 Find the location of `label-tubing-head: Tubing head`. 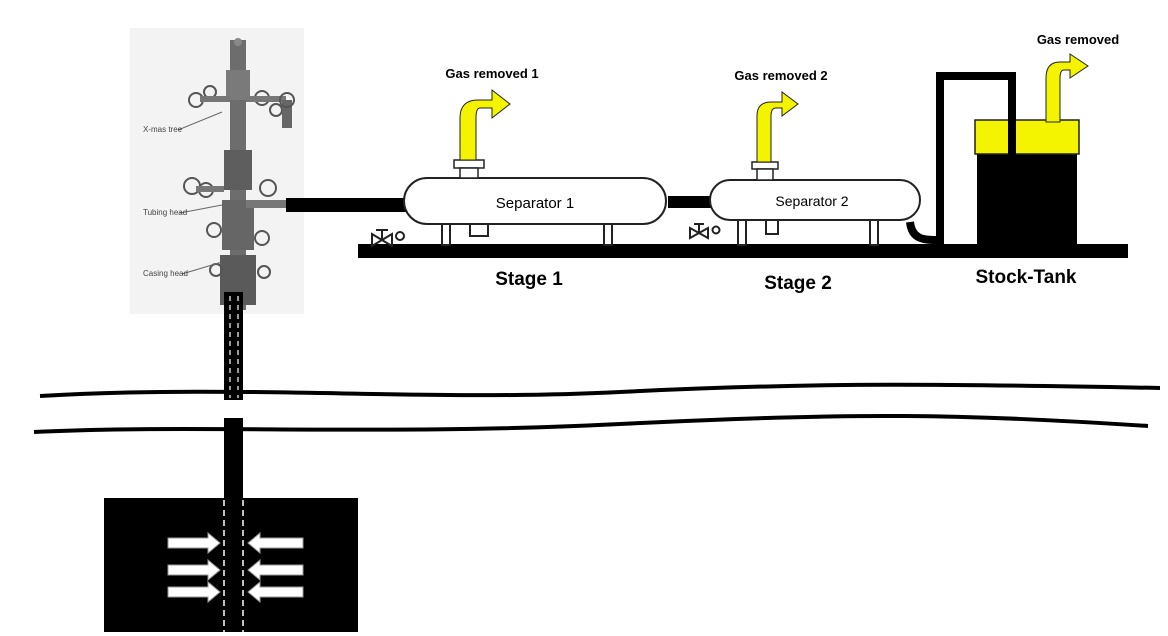

label-tubing-head: Tubing head is located at coordinates (165, 212).